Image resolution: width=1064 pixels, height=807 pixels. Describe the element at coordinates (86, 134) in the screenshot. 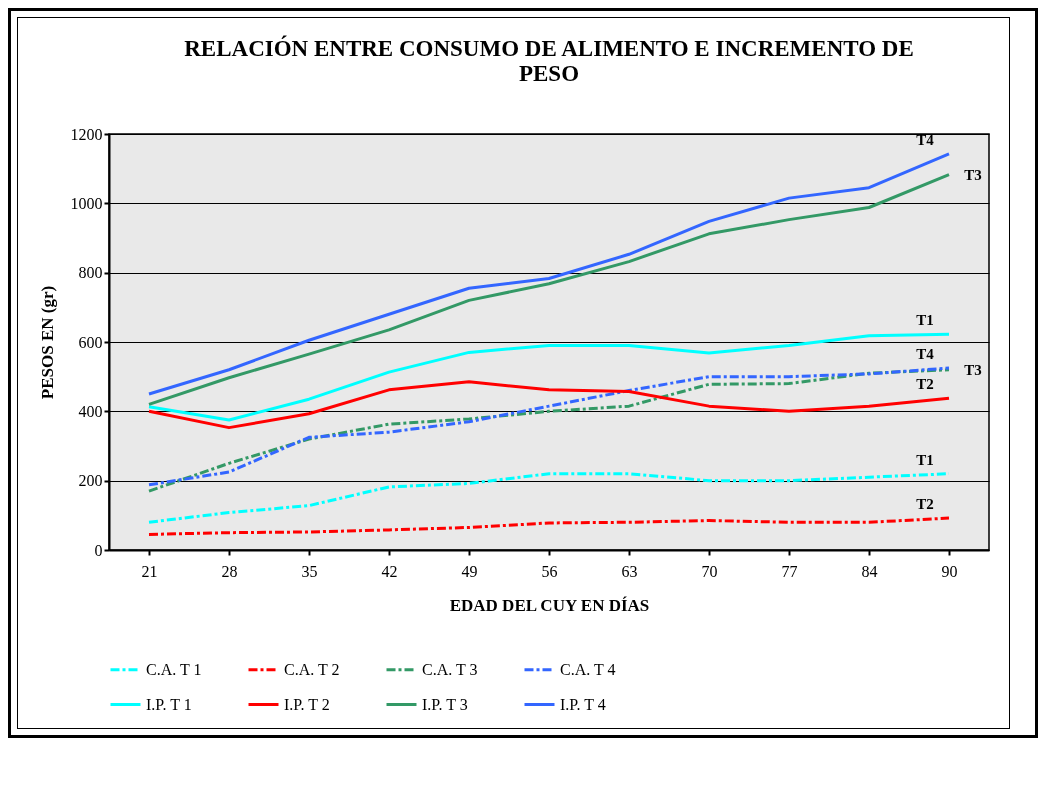

I see `y-tick-label: 1200` at that location.